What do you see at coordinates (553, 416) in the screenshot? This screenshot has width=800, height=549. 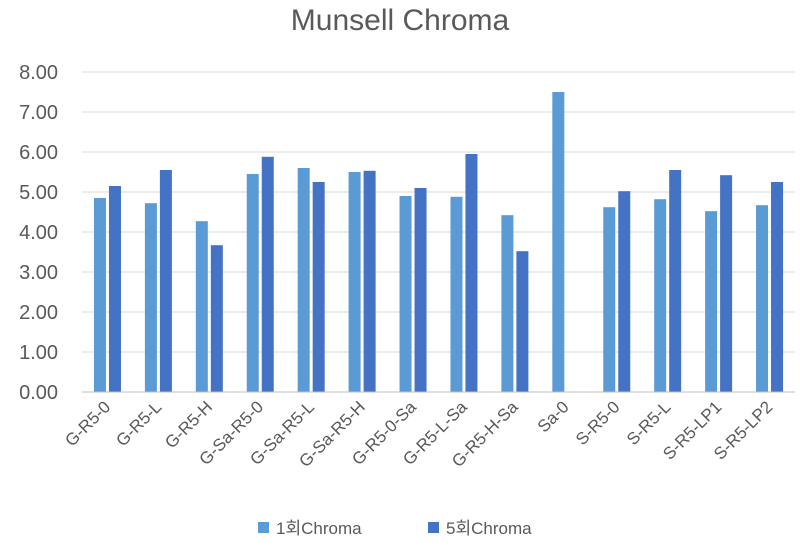 I see `x-tick-label: Sa-0` at bounding box center [553, 416].